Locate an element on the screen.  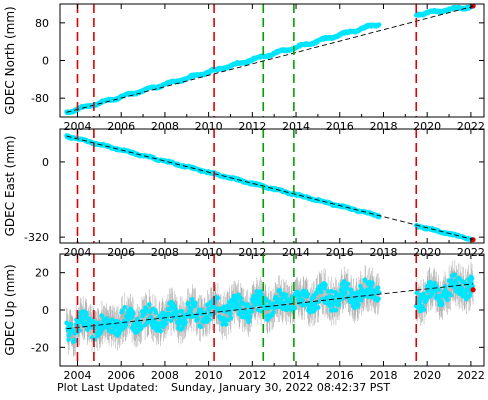
y-tick-label: -20 is located at coordinates (40, 347).